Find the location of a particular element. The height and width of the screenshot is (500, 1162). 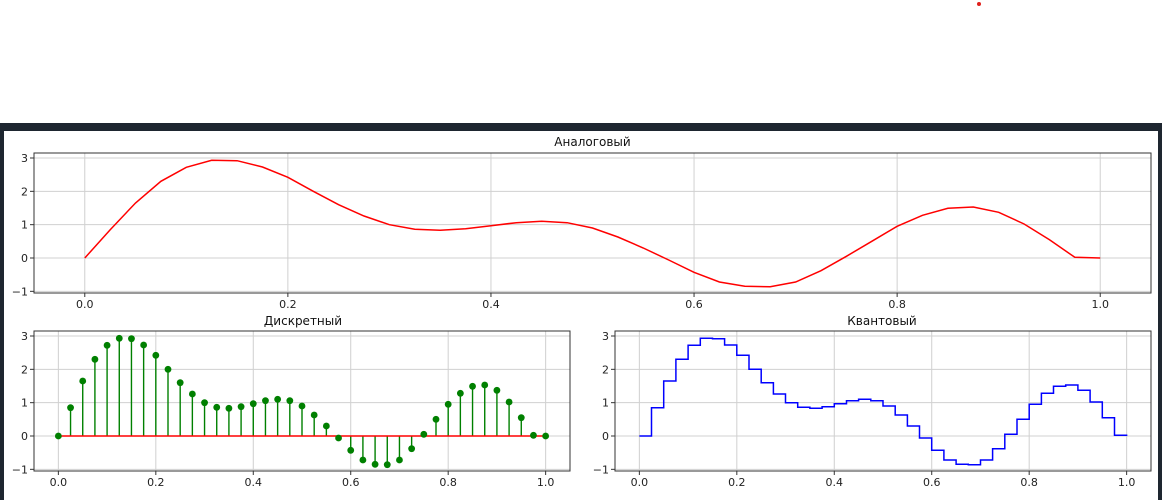

discrete-ytick: 1 is located at coordinates (24, 403).